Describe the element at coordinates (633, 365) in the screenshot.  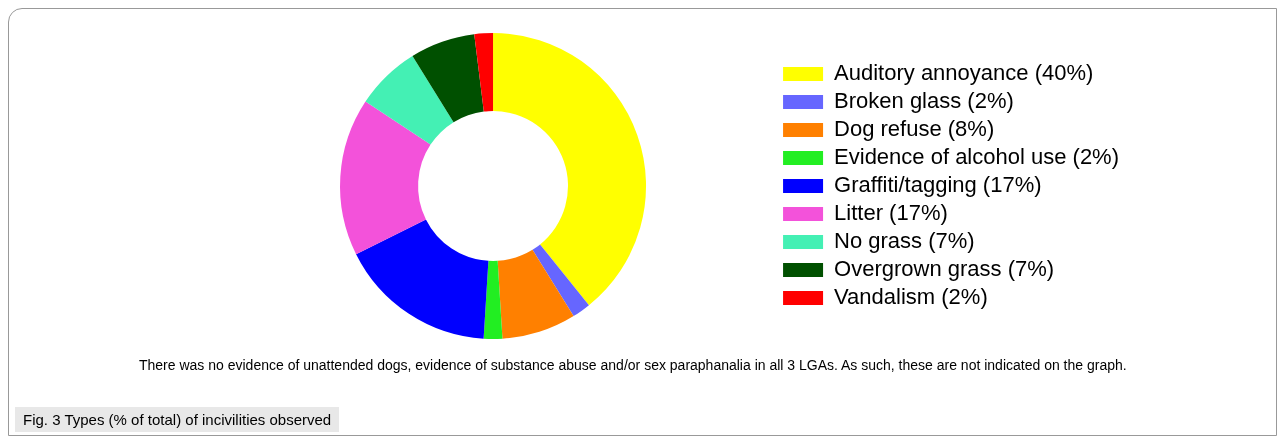
I see `text: There was no evidence of unattended dogs, evidence of substance abuse and/or sex paraphanalia in all 3 LGAs. As such, these are not indicated on the graph.` at that location.